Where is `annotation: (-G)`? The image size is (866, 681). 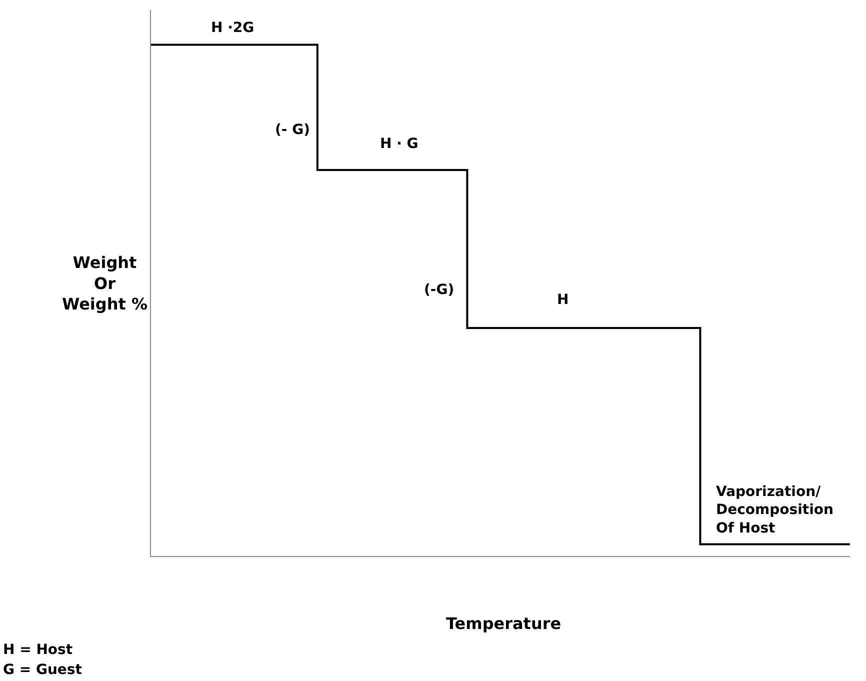
annotation: (-G) is located at coordinates (439, 290).